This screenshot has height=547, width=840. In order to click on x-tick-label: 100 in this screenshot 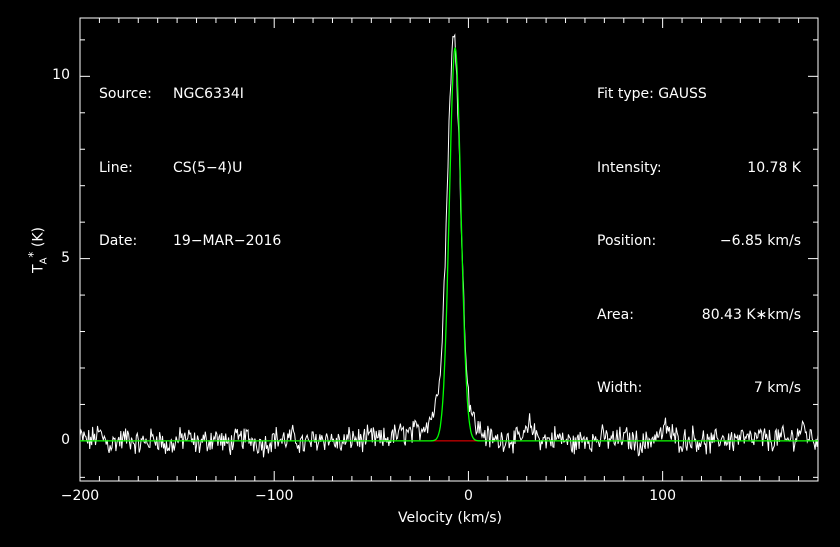, I will do `click(662, 496)`.